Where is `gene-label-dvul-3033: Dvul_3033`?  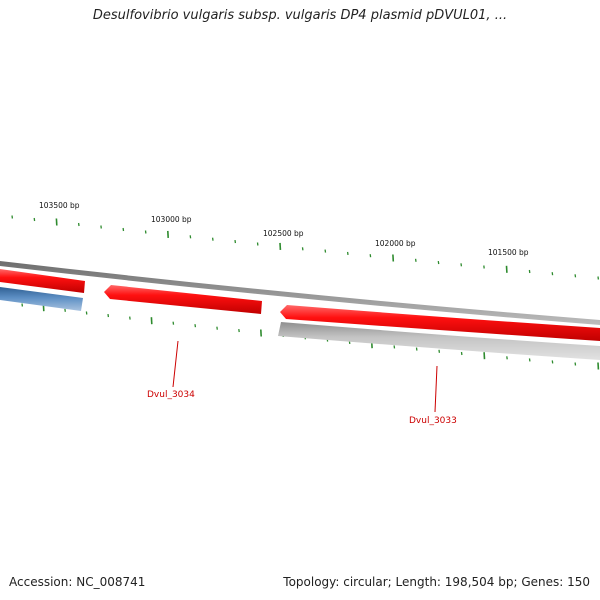 gene-label-dvul-3033: Dvul_3033 is located at coordinates (433, 421).